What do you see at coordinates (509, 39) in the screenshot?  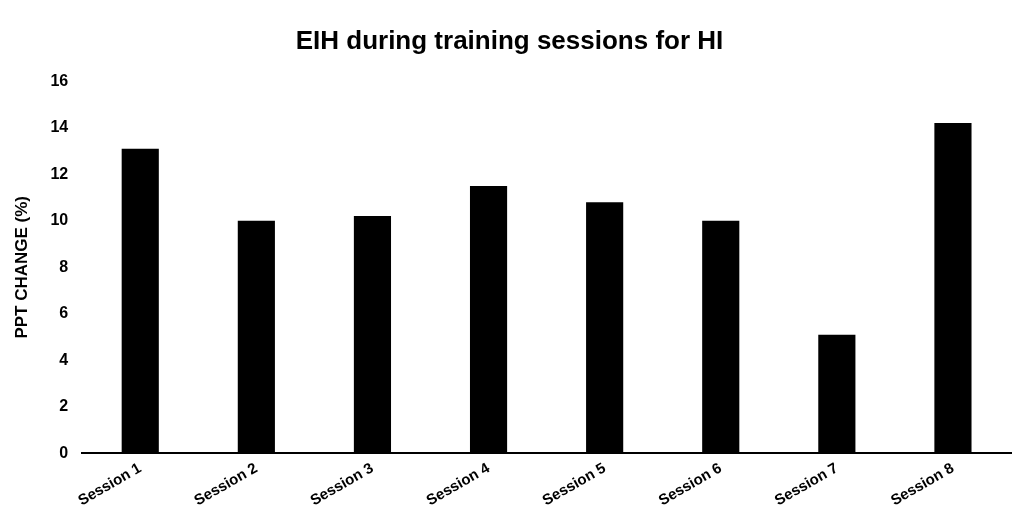 I see `chart-title: EIH during training sessions for HI` at bounding box center [509, 39].